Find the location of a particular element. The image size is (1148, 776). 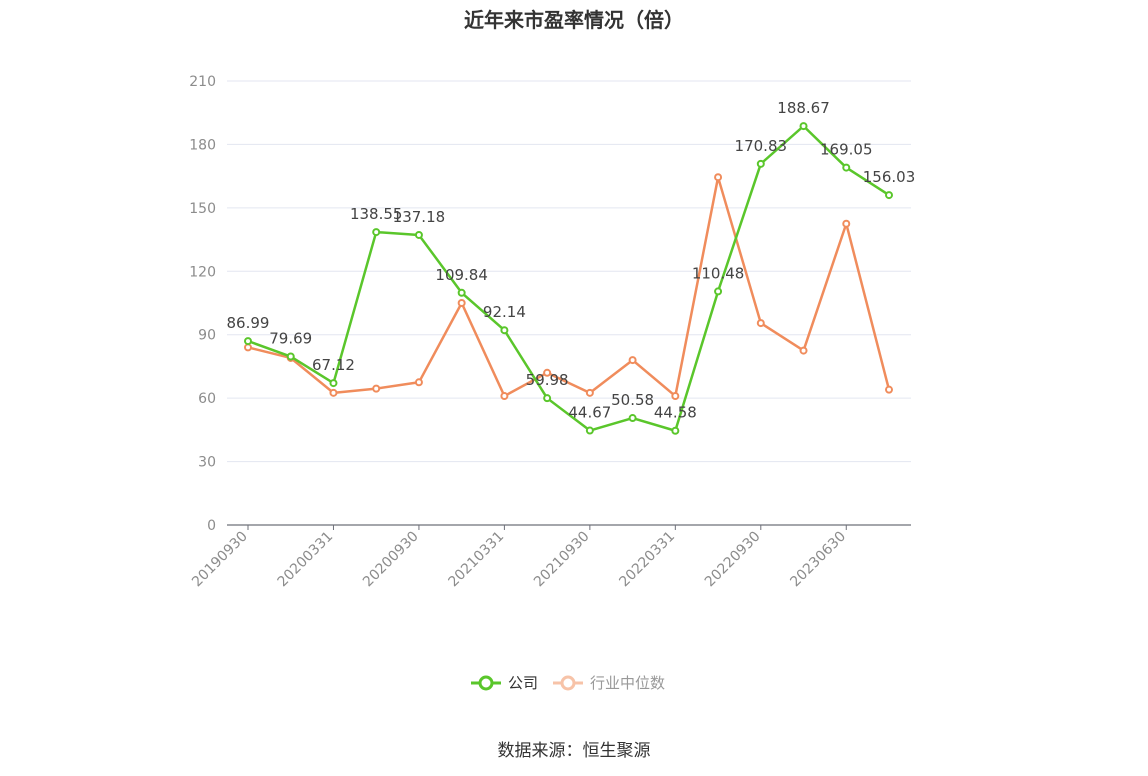

data-label: 67.12 is located at coordinates (333, 365).